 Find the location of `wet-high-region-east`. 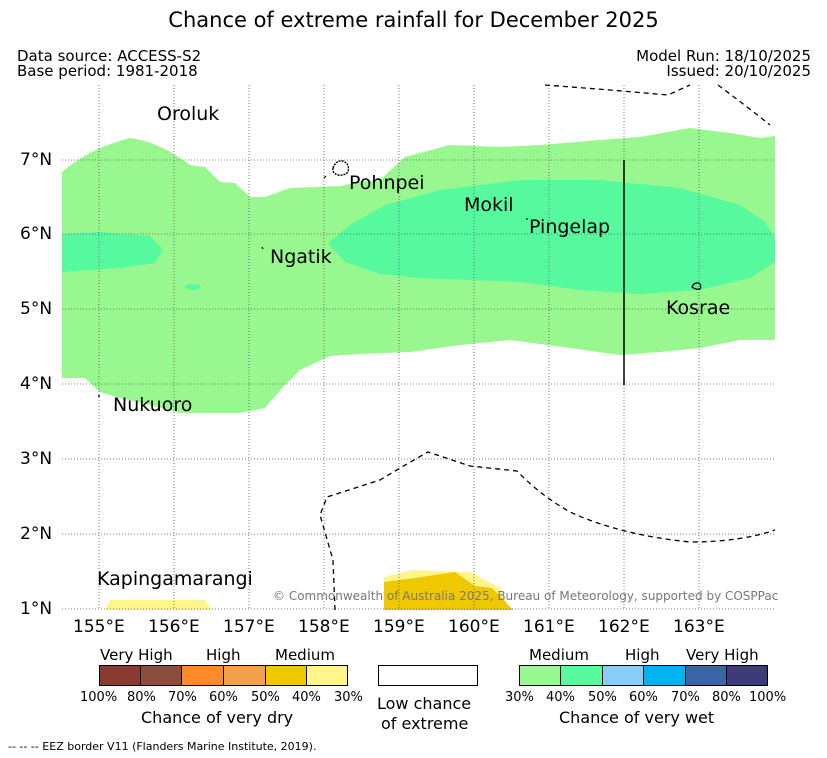

wet-high-region-east is located at coordinates (551, 237).